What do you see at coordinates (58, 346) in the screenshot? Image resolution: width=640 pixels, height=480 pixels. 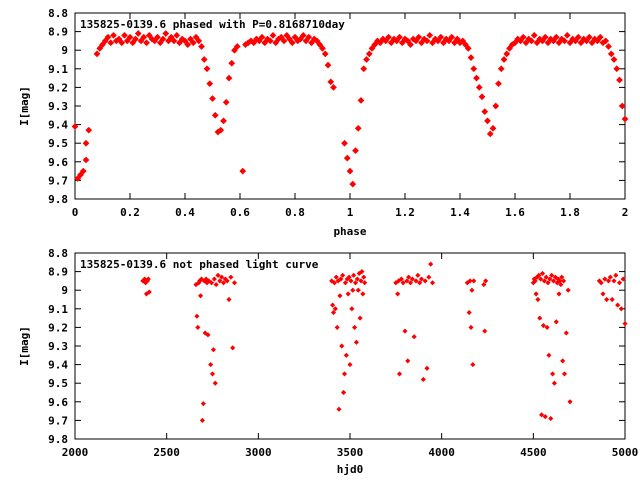 I see `y-tick-label: 9.3` at bounding box center [58, 346].